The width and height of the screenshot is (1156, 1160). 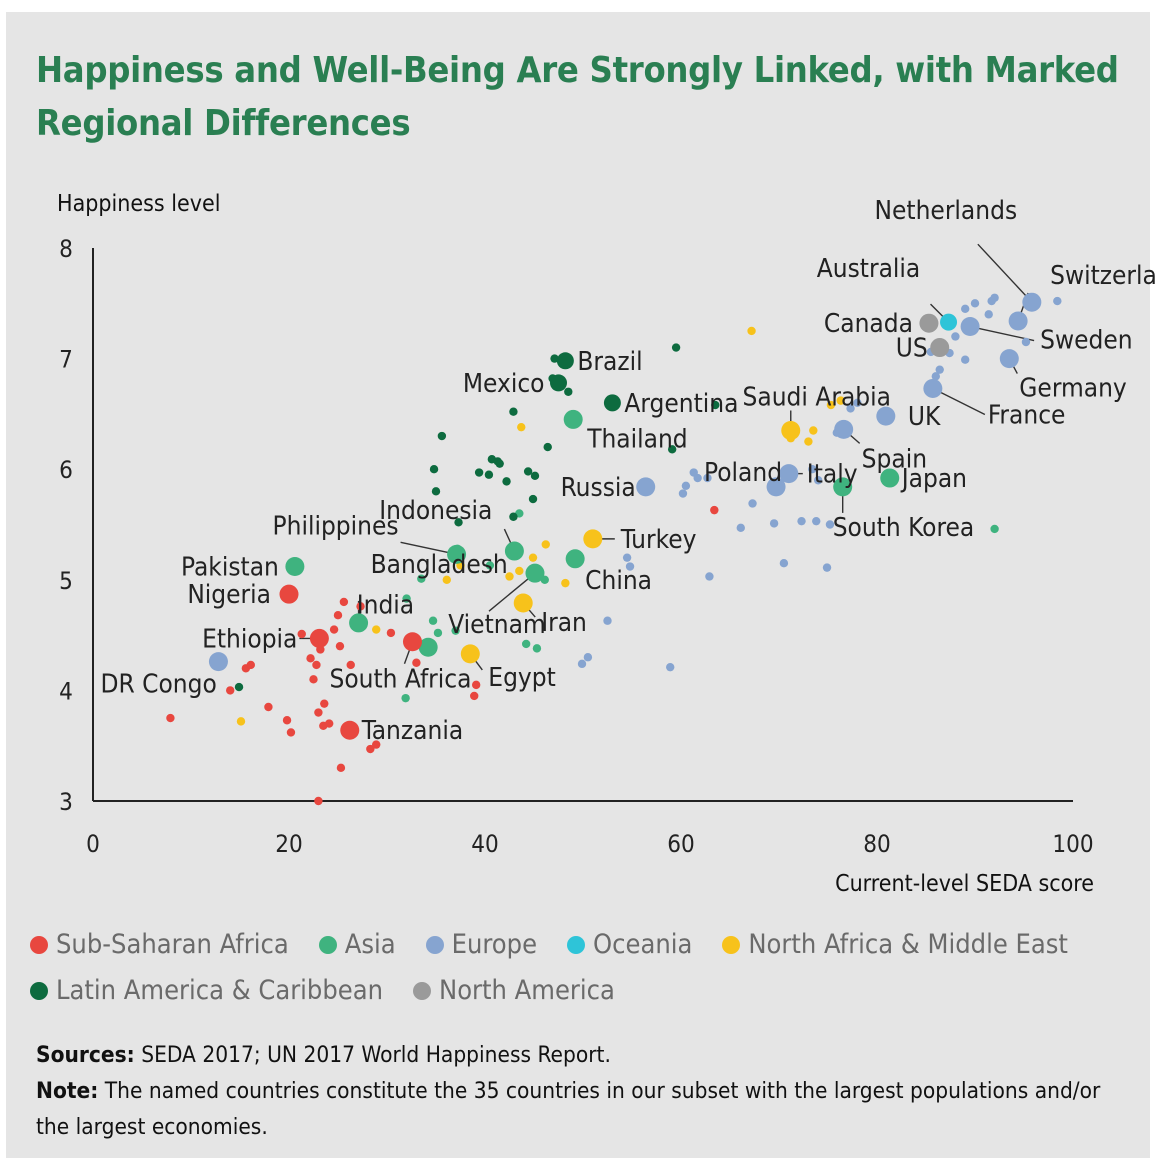 I want to click on country-label: DR Congo, so click(x=158, y=685).